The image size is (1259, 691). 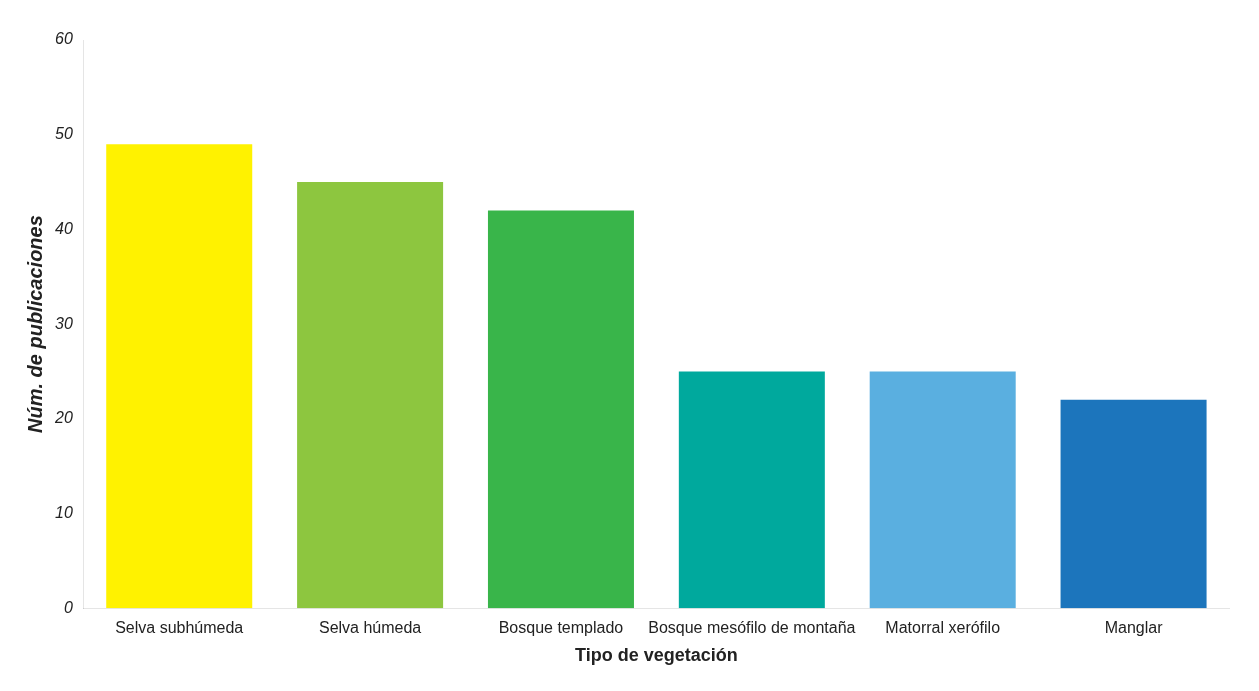 What do you see at coordinates (943, 628) in the screenshot?
I see `x-tick-label: Matorral xerófilo` at bounding box center [943, 628].